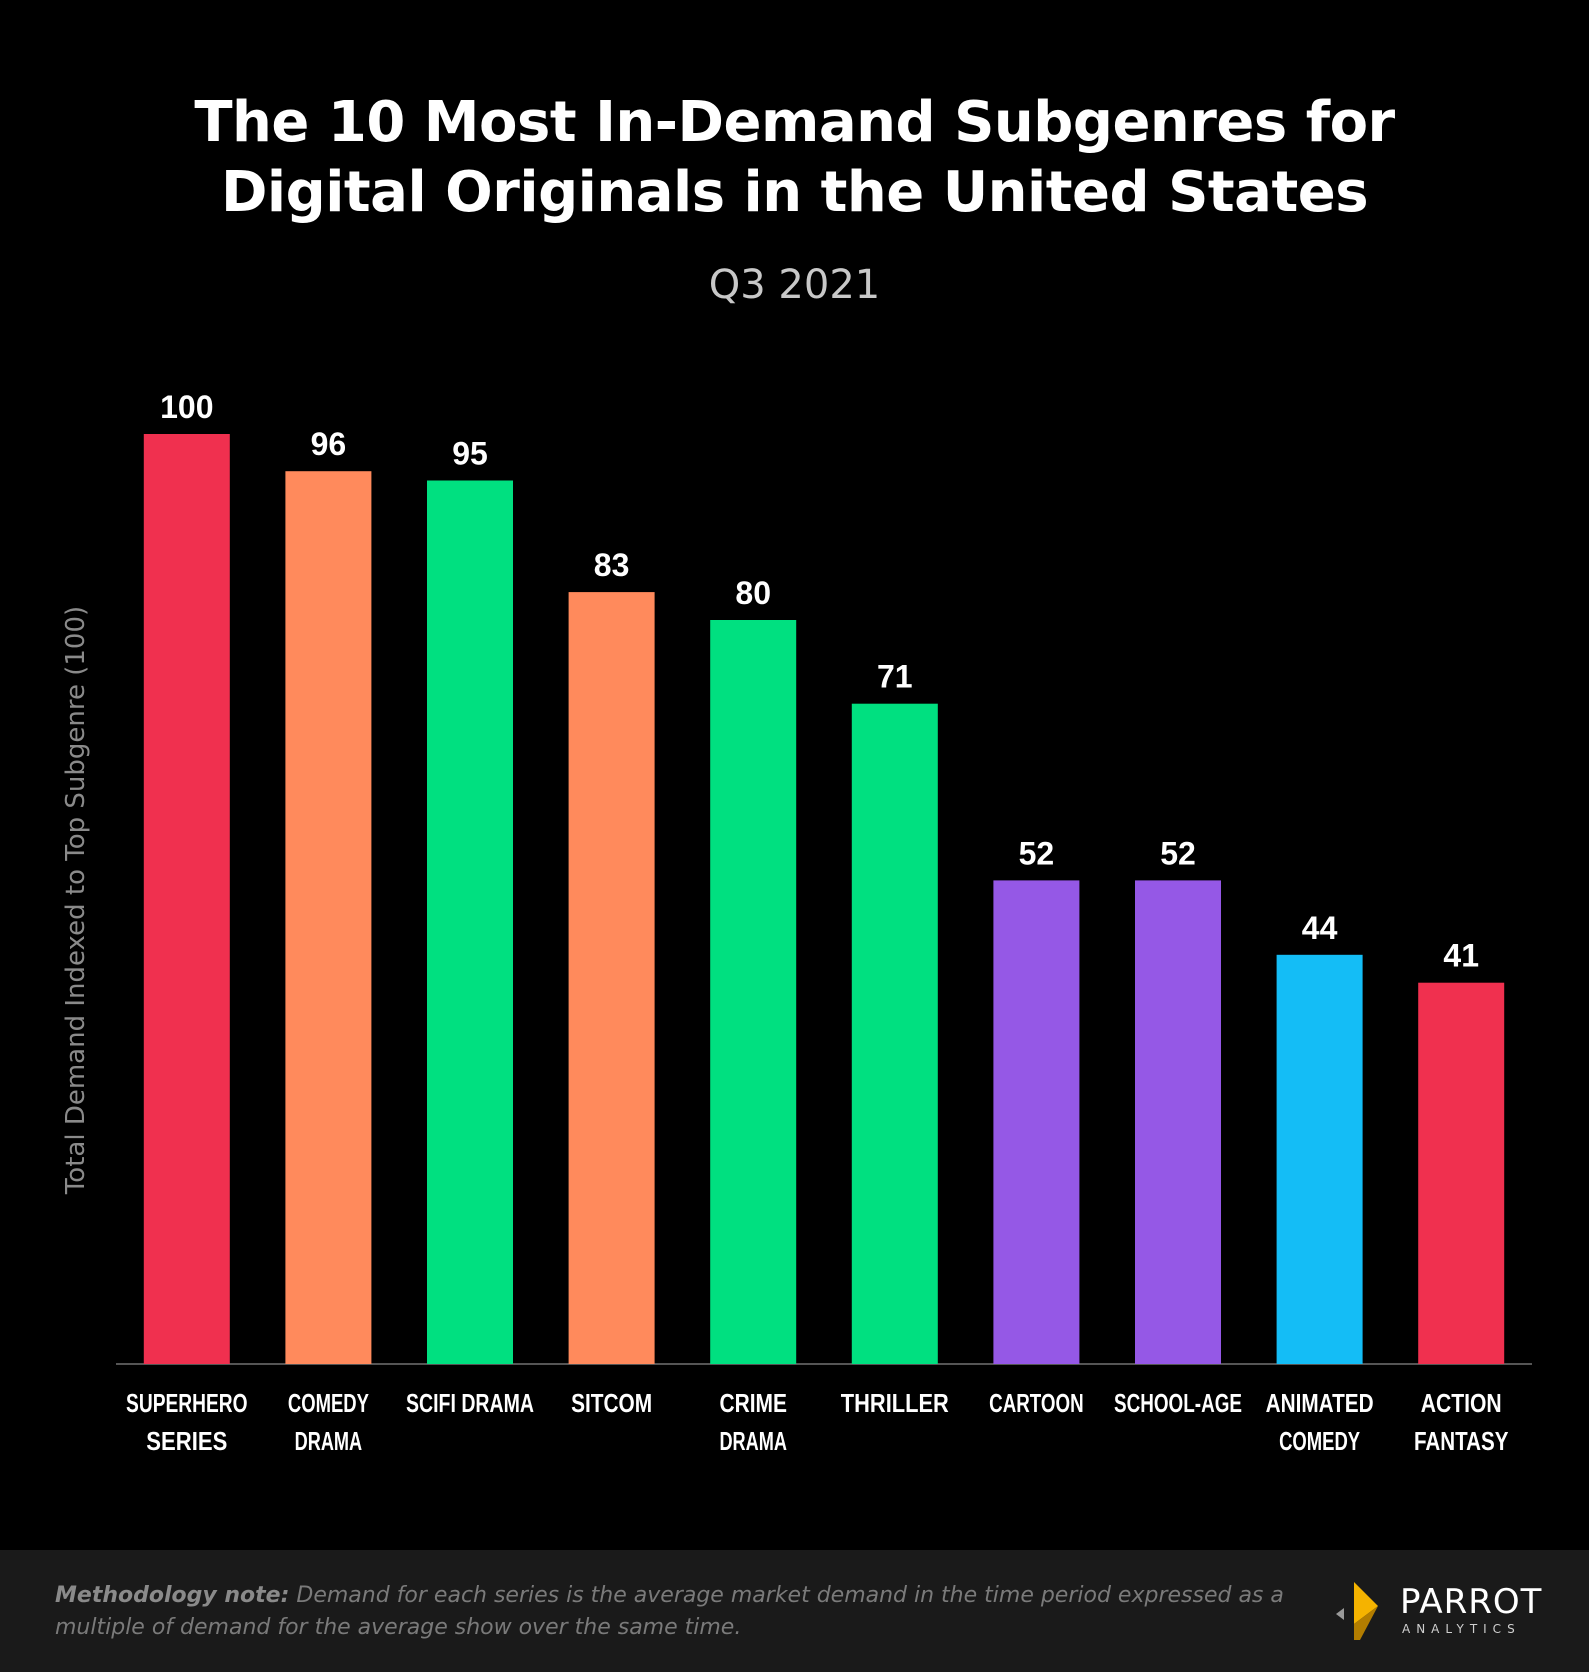 The image size is (1589, 1672). Describe the element at coordinates (186, 407) in the screenshot. I see `bar-value-label-0: 100` at that location.